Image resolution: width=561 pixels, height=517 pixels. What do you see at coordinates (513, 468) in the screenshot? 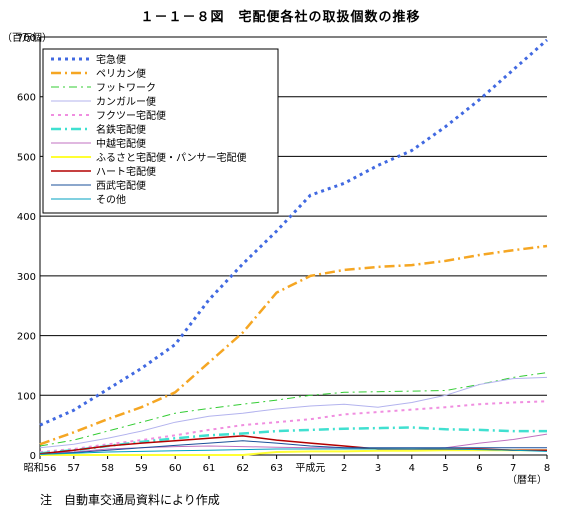
I see `x-tick-label: 7` at bounding box center [513, 468].